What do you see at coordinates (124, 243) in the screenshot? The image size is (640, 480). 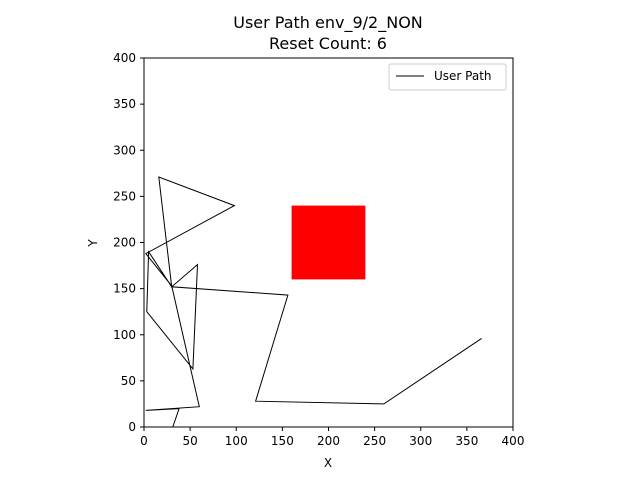 I see `y-tick-label: 200` at bounding box center [124, 243].